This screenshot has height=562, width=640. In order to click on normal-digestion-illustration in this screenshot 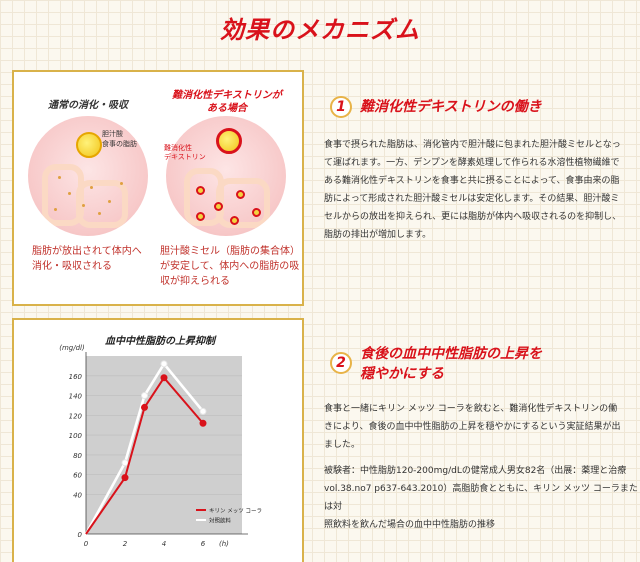, I will do `click(88, 176)`.